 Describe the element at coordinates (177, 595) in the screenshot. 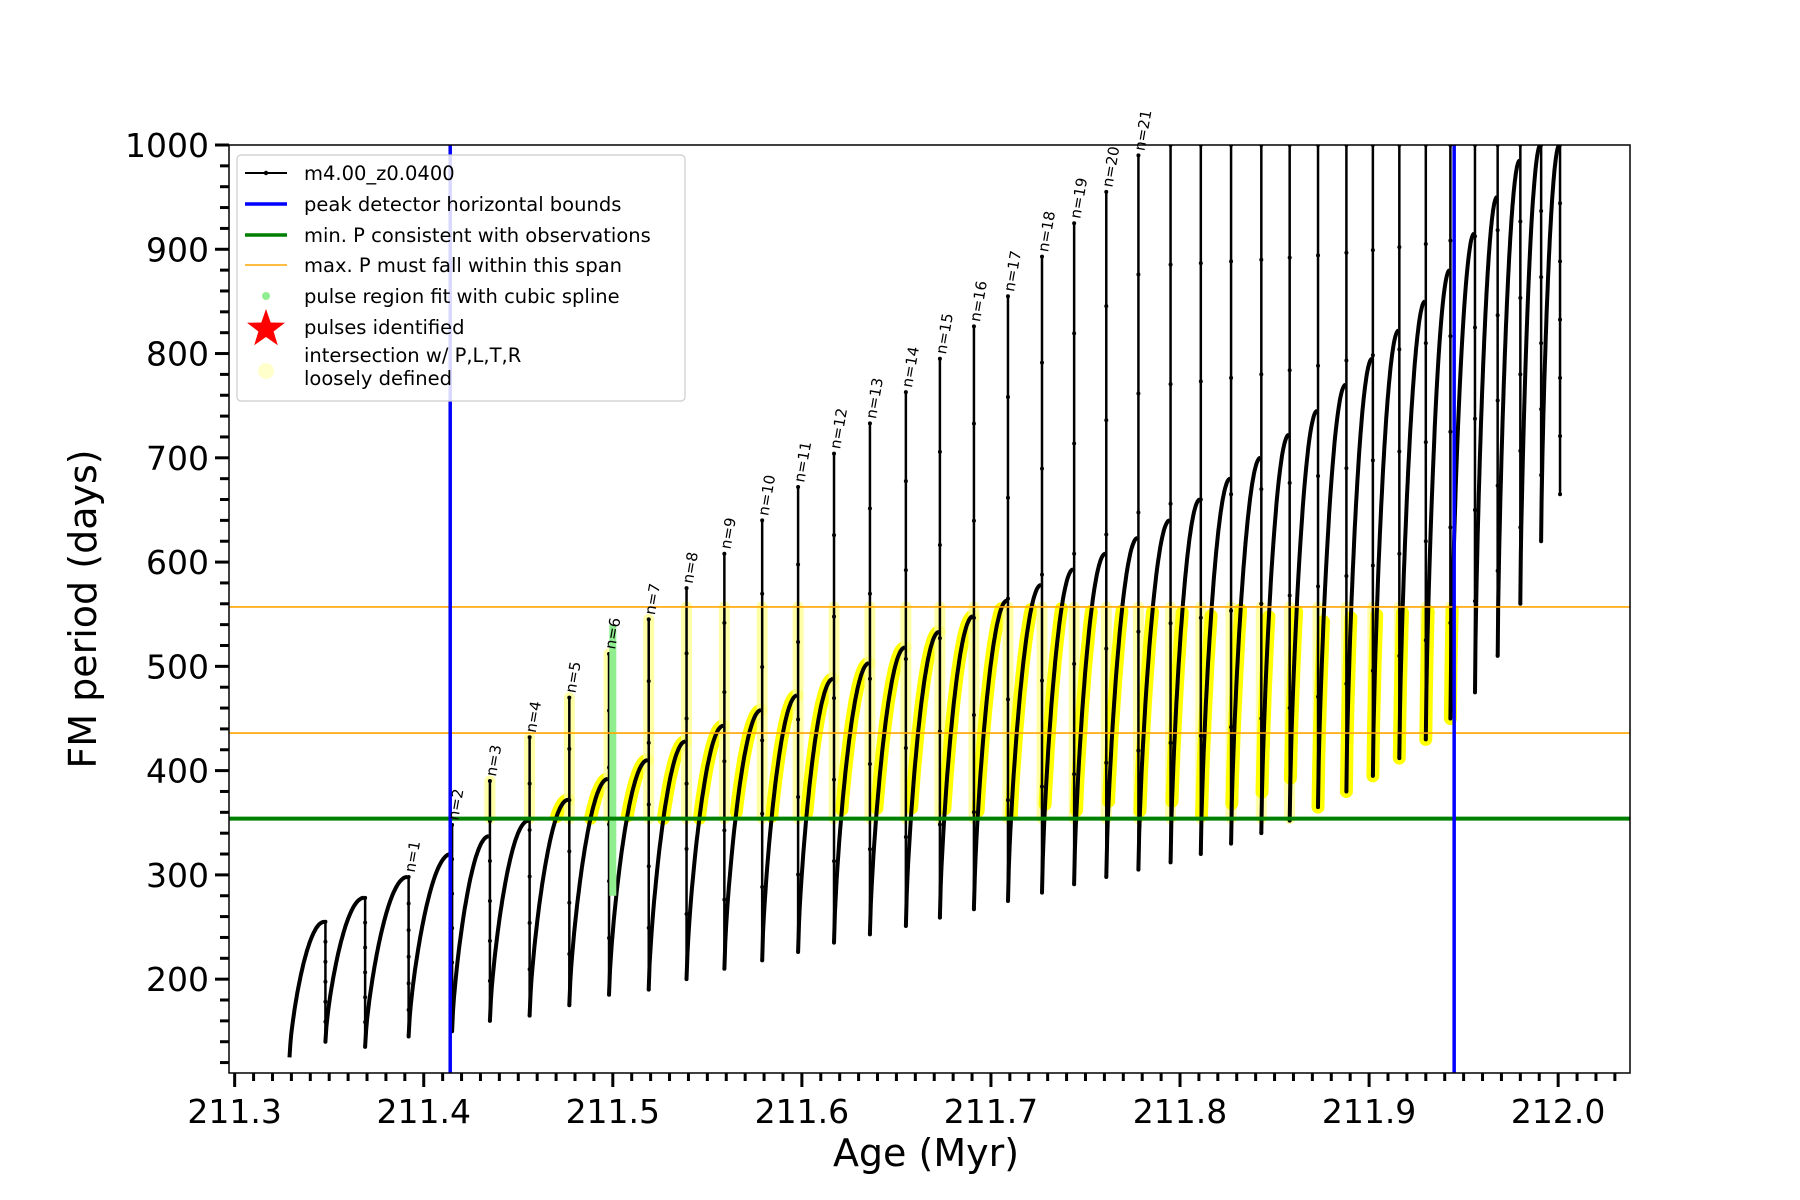

I see `y-axis: 200 300 400 500 600 700 800 900 1000` at that location.